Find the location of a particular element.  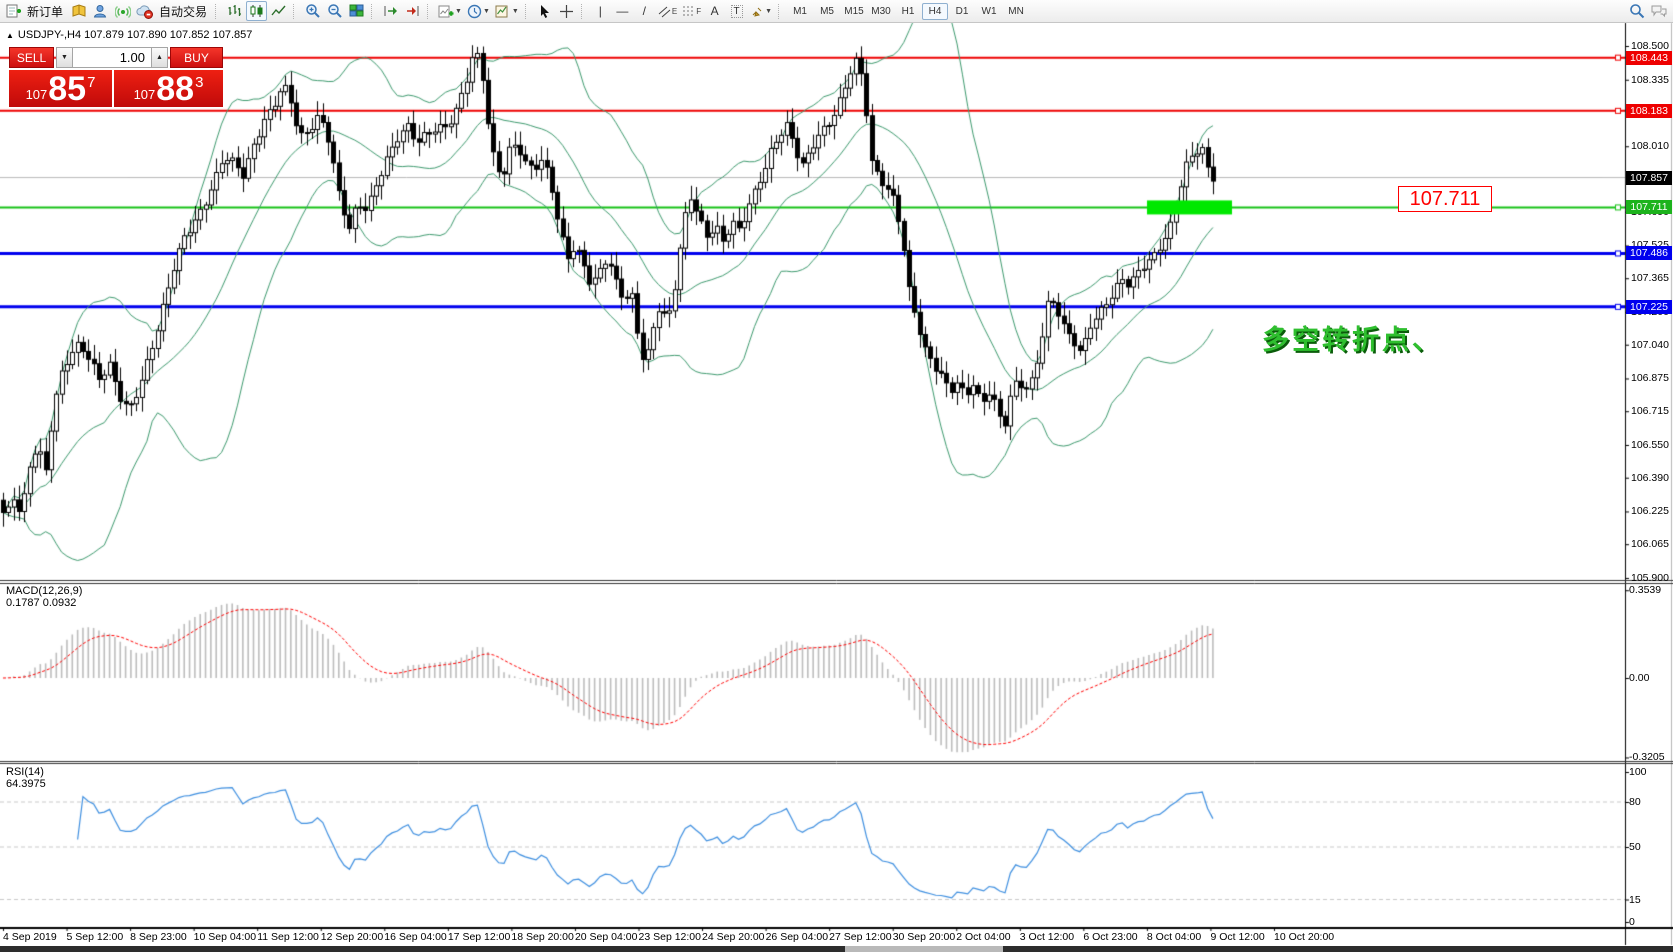

arrows-tool: ▼ is located at coordinates (761, 11).